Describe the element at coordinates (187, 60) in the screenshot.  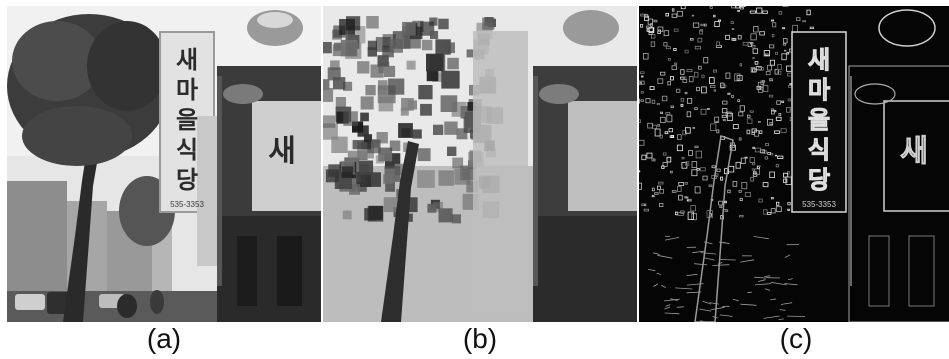
I see `sign-char-1: 새` at that location.